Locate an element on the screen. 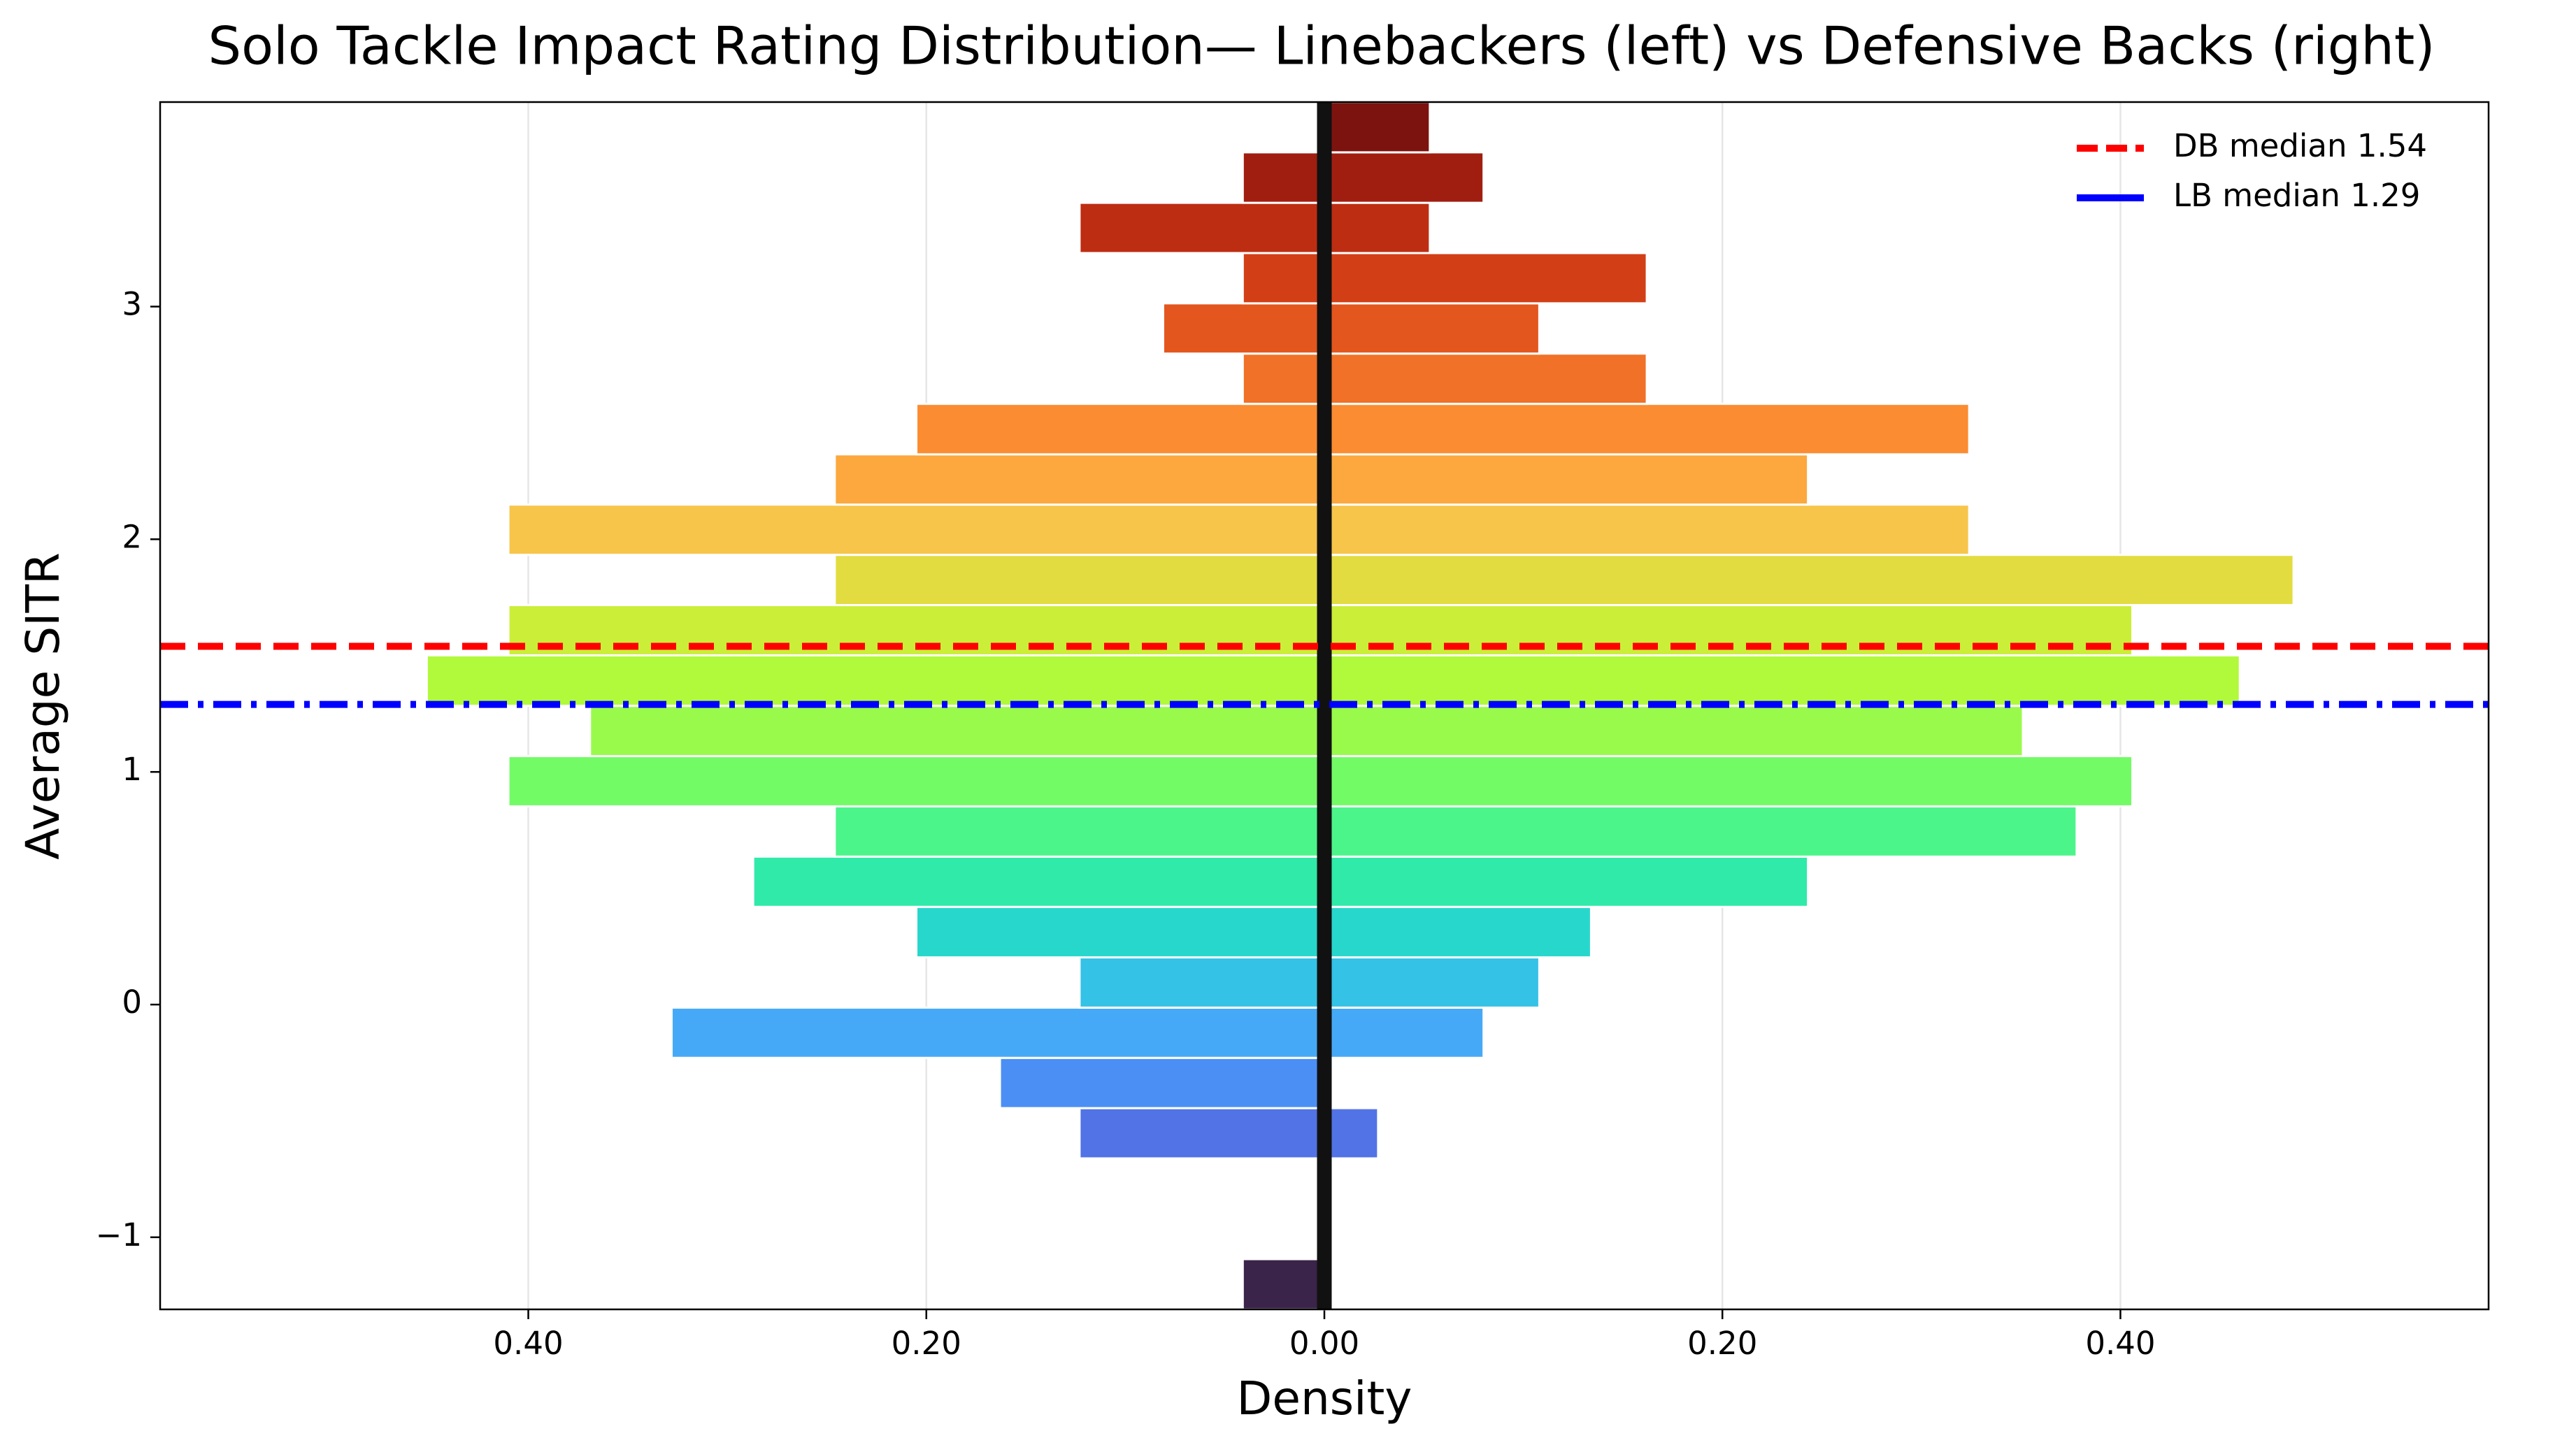 This screenshot has height=1445, width=2576. y-tick-label: −1 is located at coordinates (119, 1234).